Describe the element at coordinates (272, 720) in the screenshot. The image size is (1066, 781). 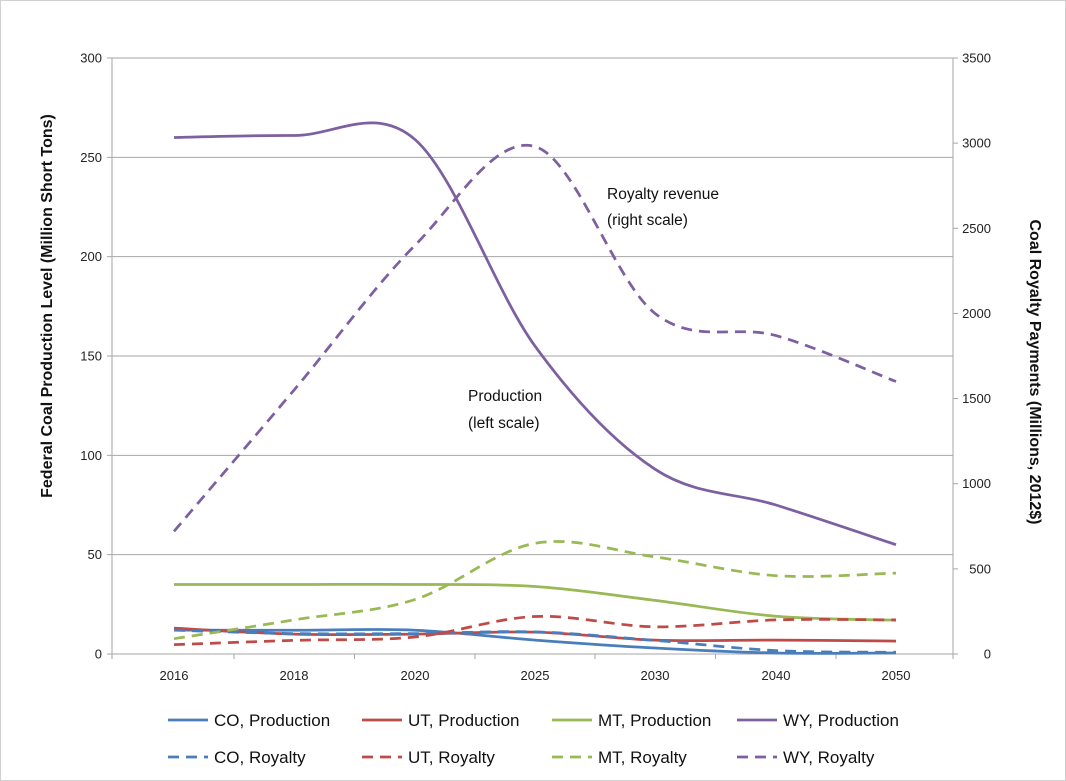
I see `legend-label-co-production: CO, Production` at that location.